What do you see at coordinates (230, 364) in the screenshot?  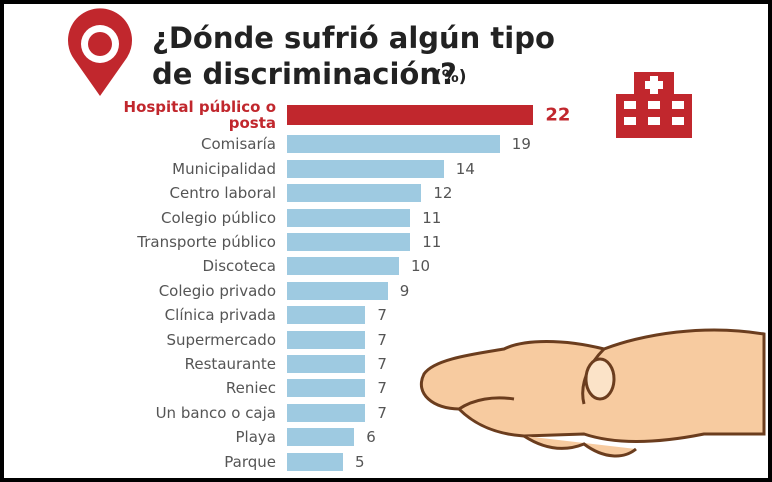 I see `category-label: Restaurante` at bounding box center [230, 364].